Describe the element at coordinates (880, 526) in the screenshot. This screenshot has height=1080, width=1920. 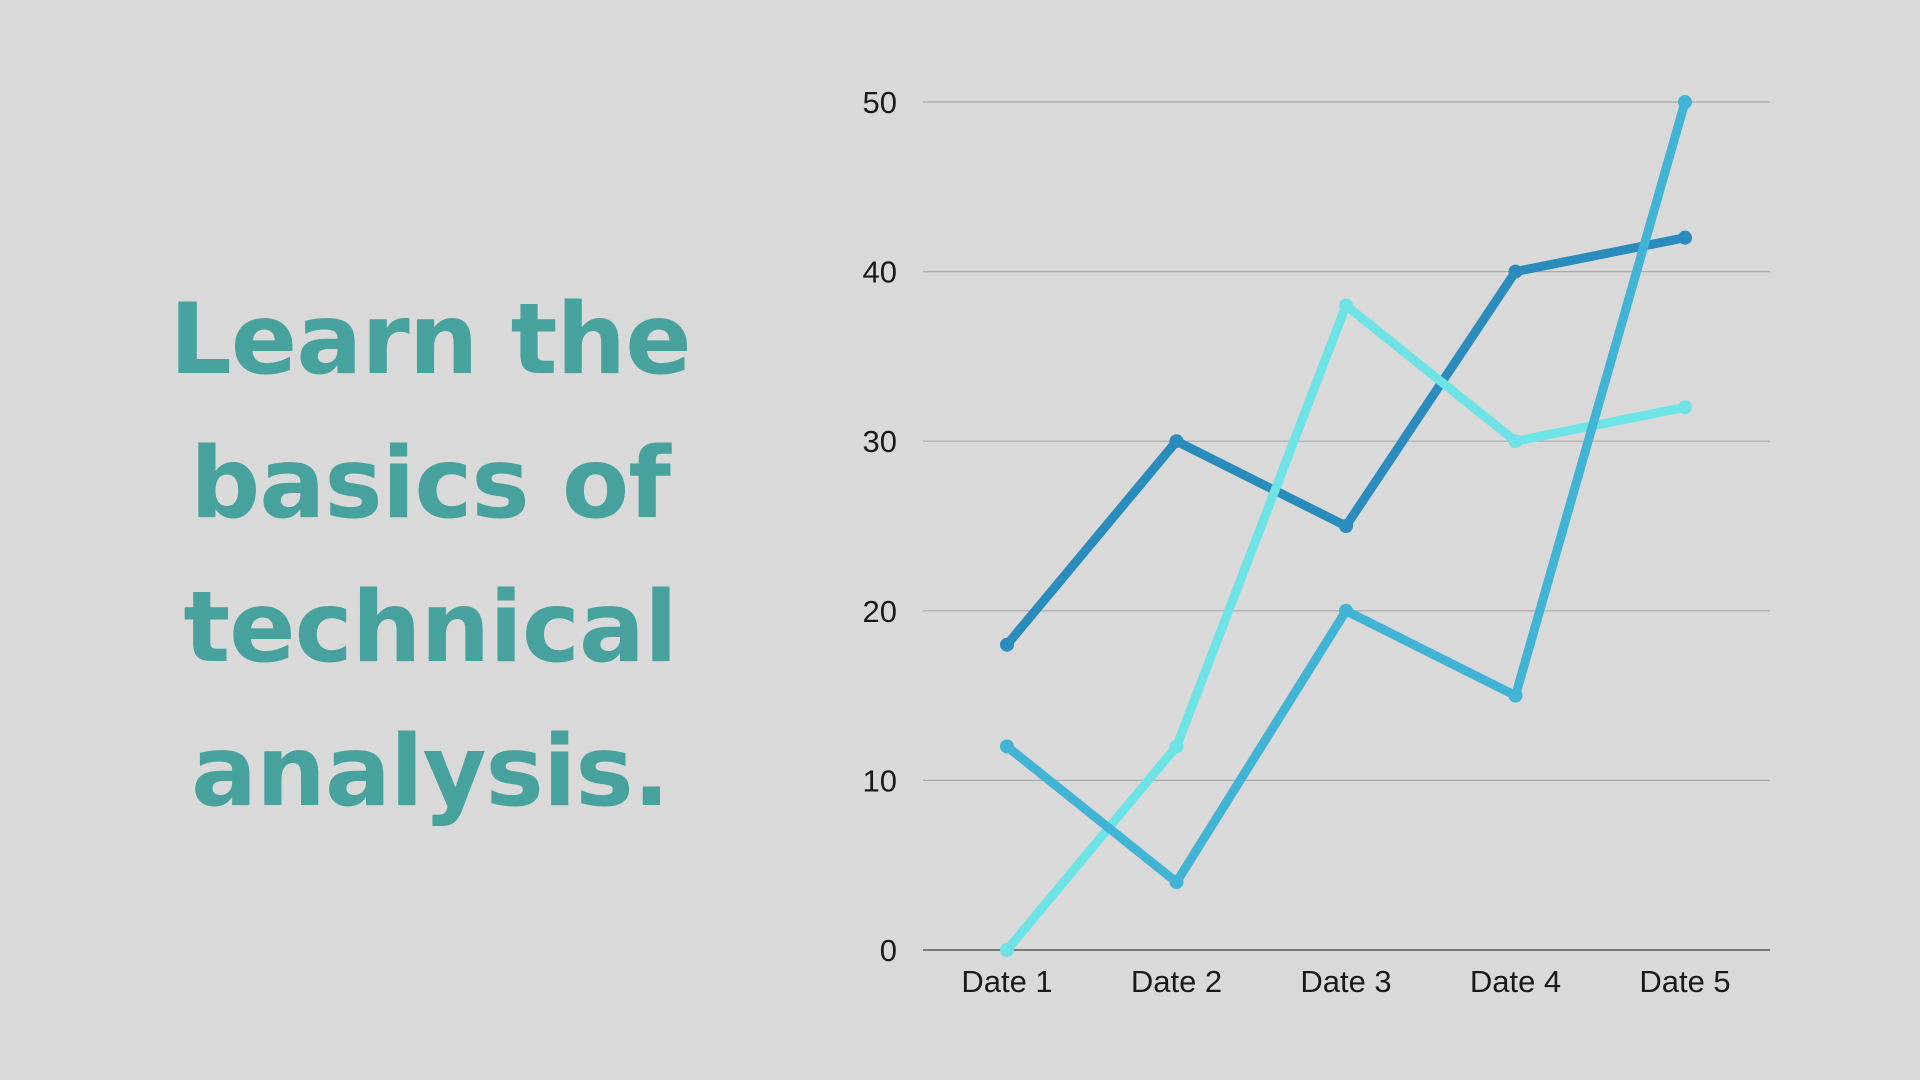
I see `y-axis-tick-labels: 0 10 20 30 40 50` at that location.